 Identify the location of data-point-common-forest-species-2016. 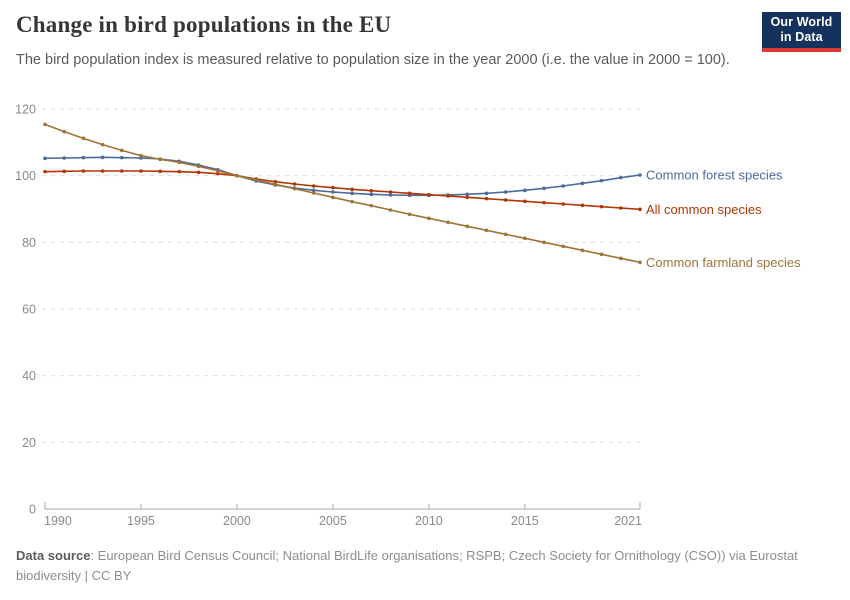
(544, 188).